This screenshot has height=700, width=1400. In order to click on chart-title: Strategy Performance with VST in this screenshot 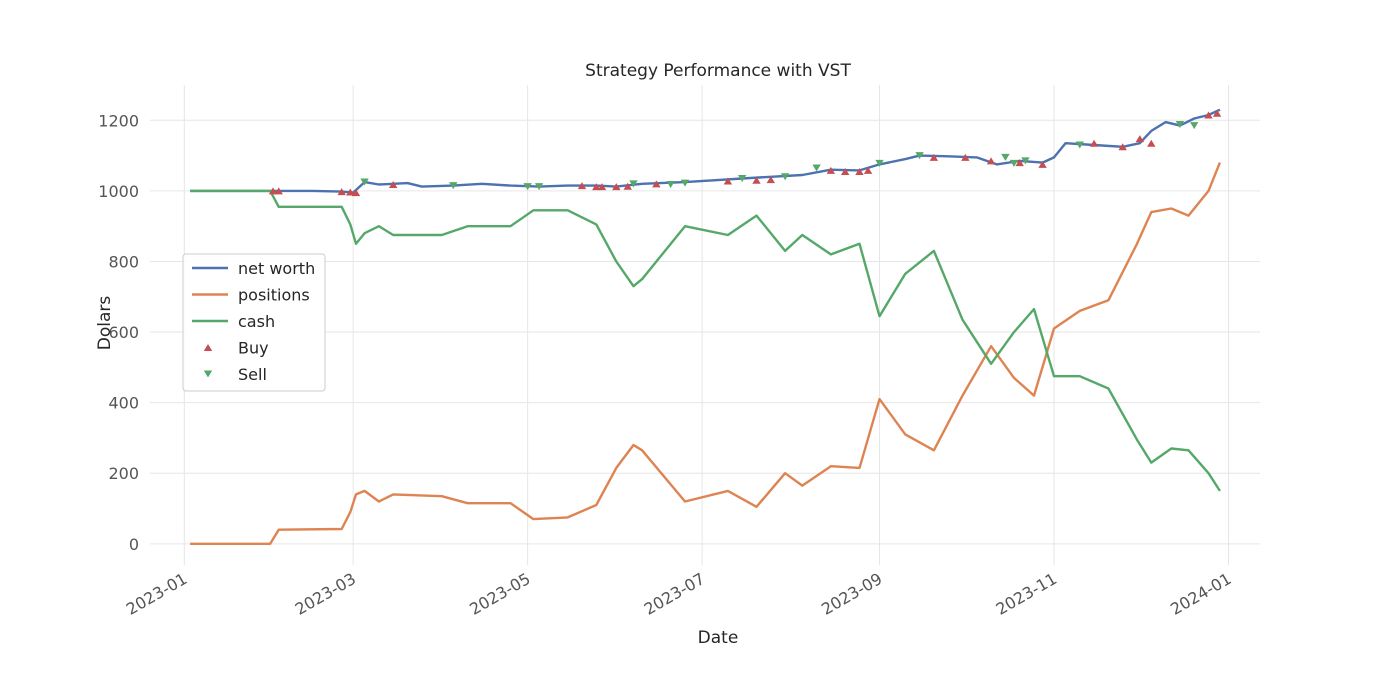, I will do `click(718, 71)`.